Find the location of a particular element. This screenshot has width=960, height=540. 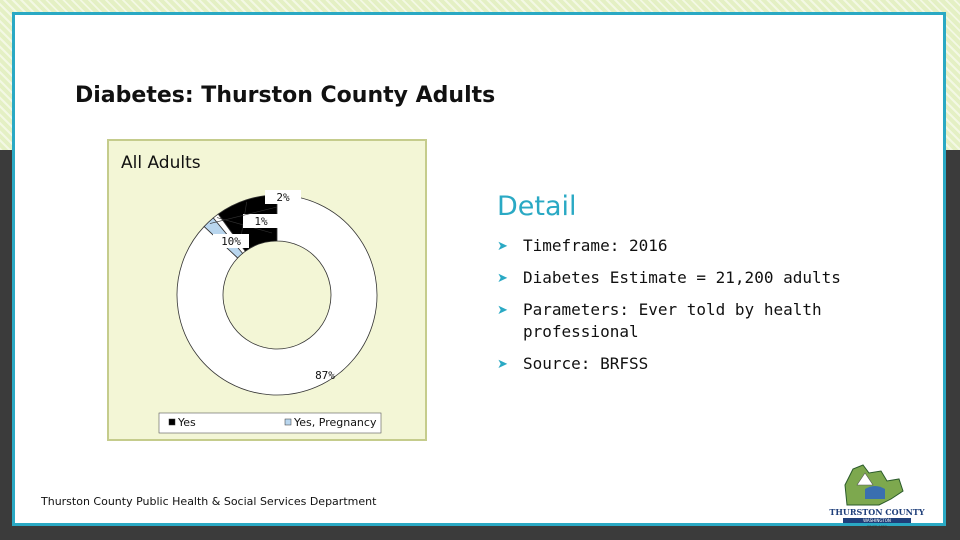

data-label: 2% is located at coordinates (283, 197).